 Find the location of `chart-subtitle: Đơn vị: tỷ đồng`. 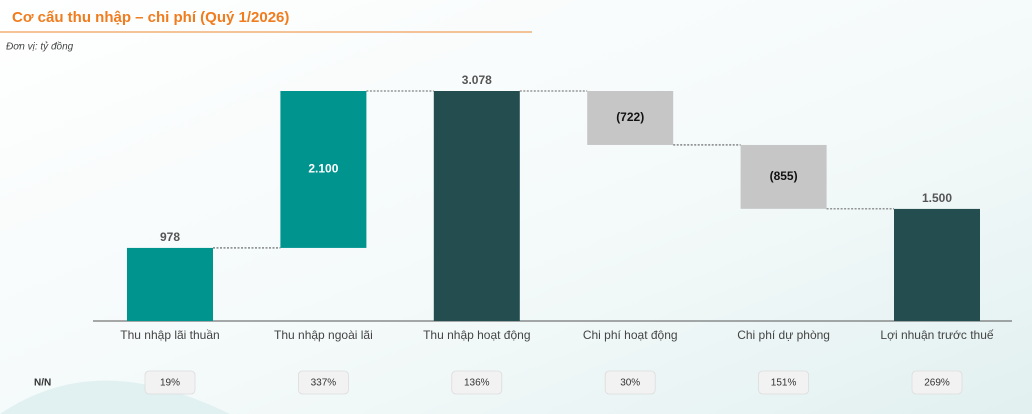

chart-subtitle: Đơn vị: tỷ đồng is located at coordinates (40, 47).